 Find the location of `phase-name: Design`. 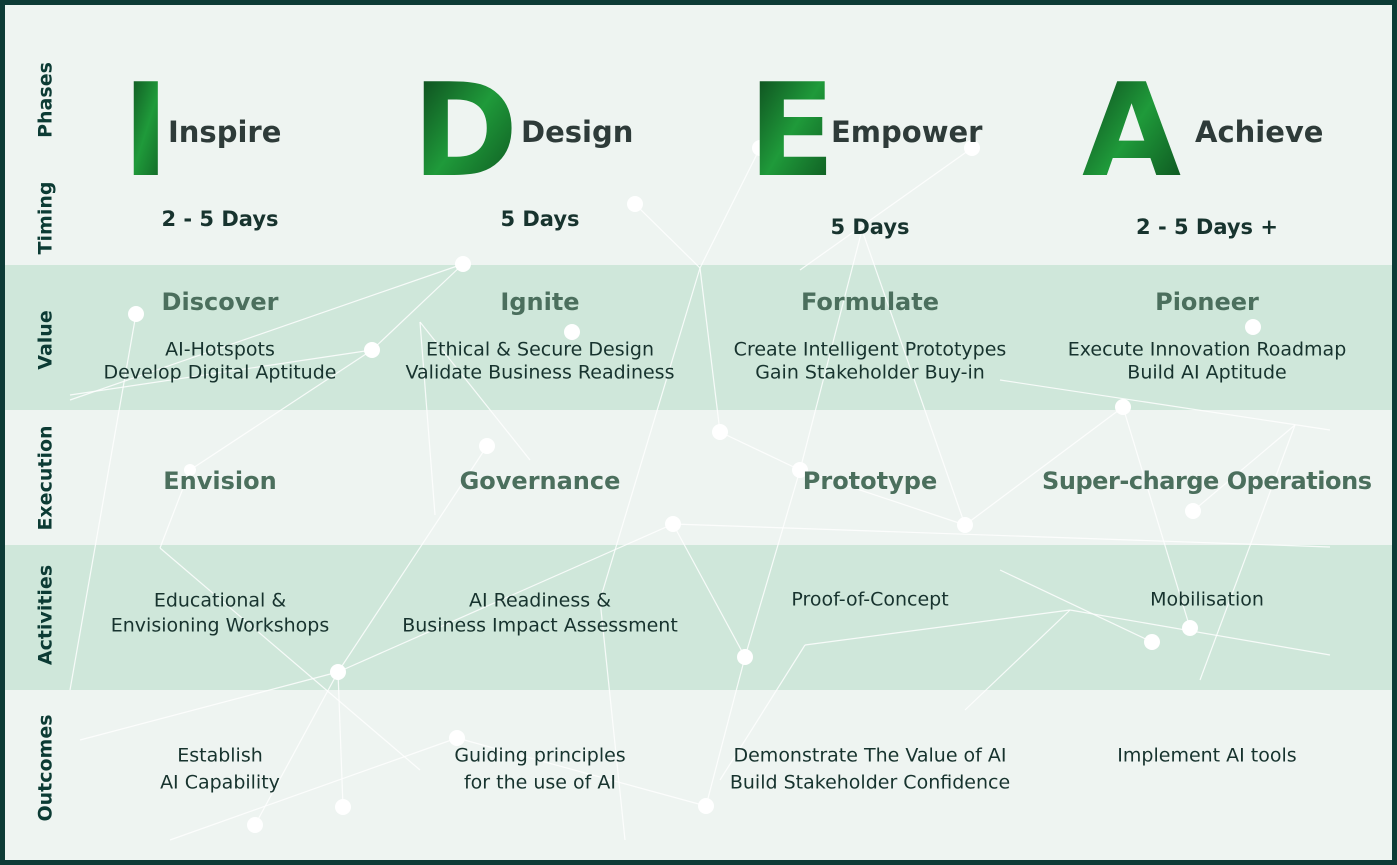

phase-name: Design is located at coordinates (577, 132).